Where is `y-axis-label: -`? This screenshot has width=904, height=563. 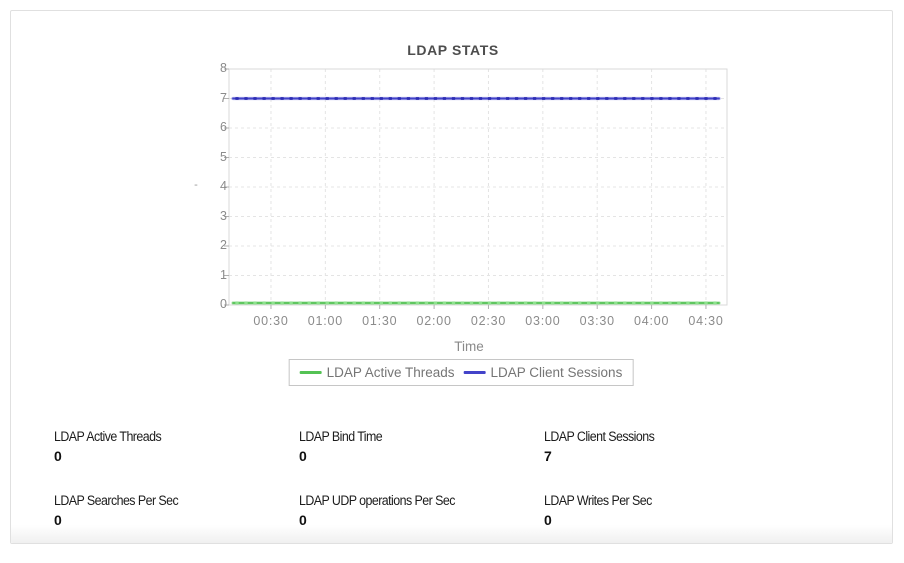
y-axis-label: - is located at coordinates (196, 185).